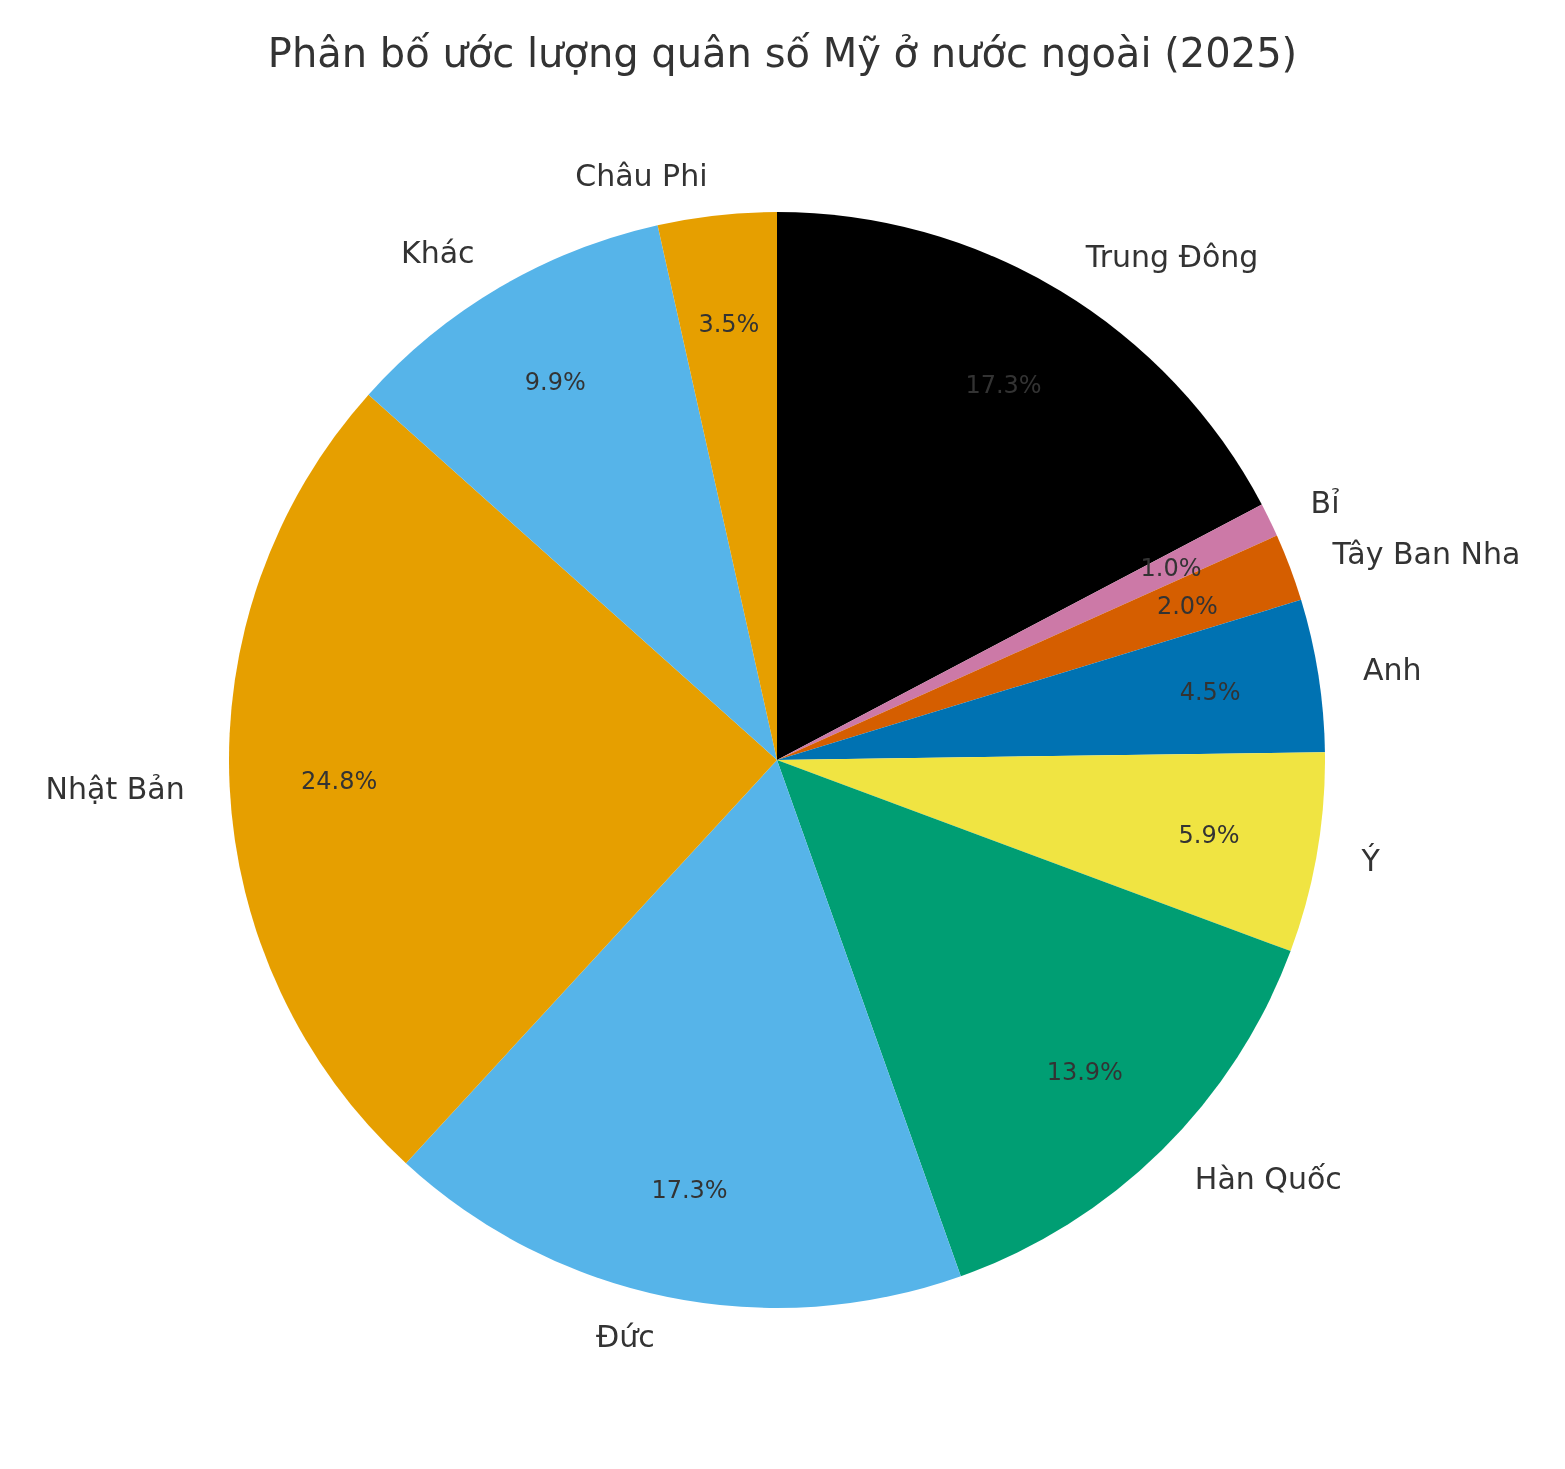 The height and width of the screenshot is (1469, 1565). What do you see at coordinates (1268, 1179) in the screenshot?
I see `slice-label: Hàn Quốc` at bounding box center [1268, 1179].